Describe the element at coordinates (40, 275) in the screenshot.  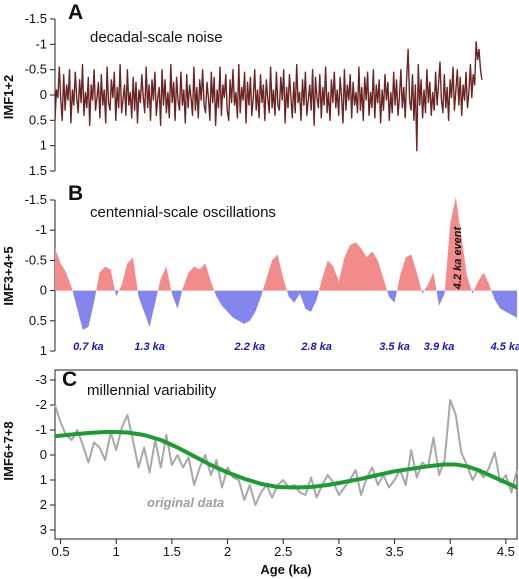
I see `panel-b-y-axis: -1.5 -1 -0.5 0 0.5 1` at that location.